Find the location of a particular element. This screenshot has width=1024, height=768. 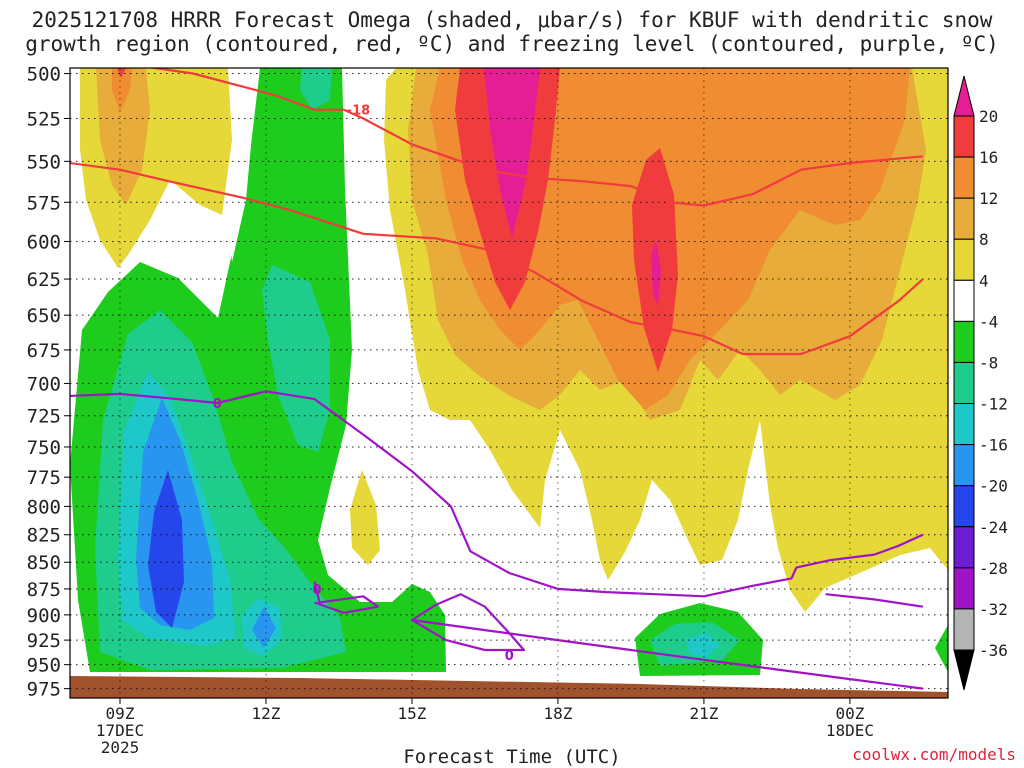

contour-0-c-closed-contour is located at coordinates (346, 597).